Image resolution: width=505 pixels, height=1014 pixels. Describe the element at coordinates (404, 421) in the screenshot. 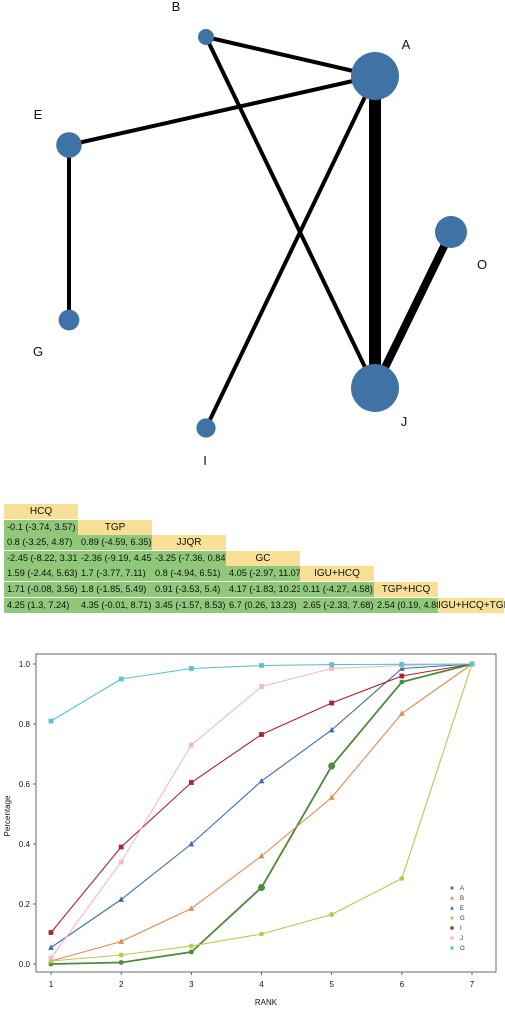

I see `node-label-J: J` at that location.